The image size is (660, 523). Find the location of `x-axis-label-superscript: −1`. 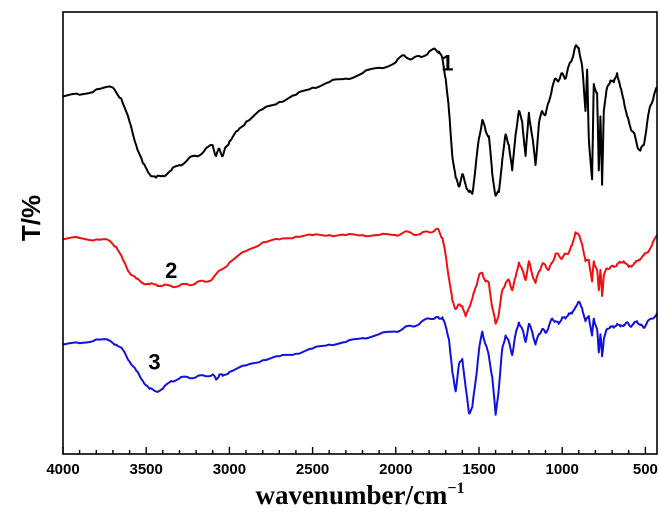

x-axis-label-superscript: −1 is located at coordinates (455, 488).